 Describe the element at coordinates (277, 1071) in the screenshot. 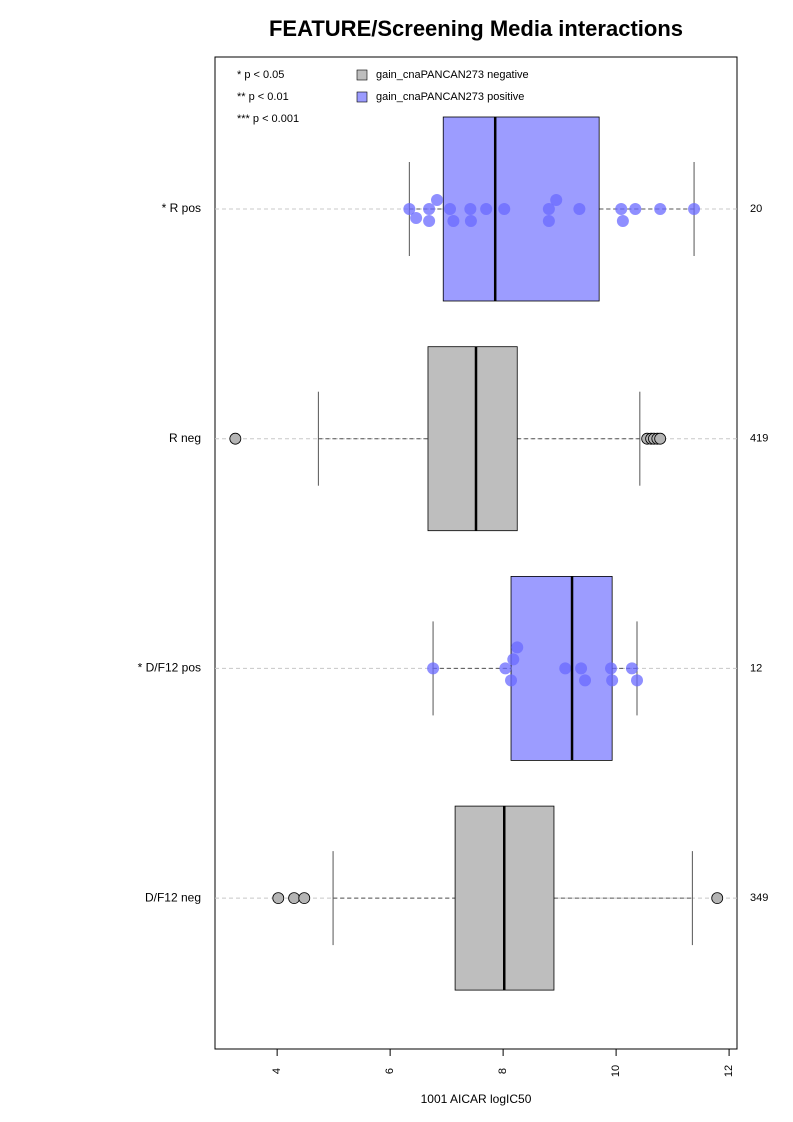

I see `x-tick-label: 4` at that location.